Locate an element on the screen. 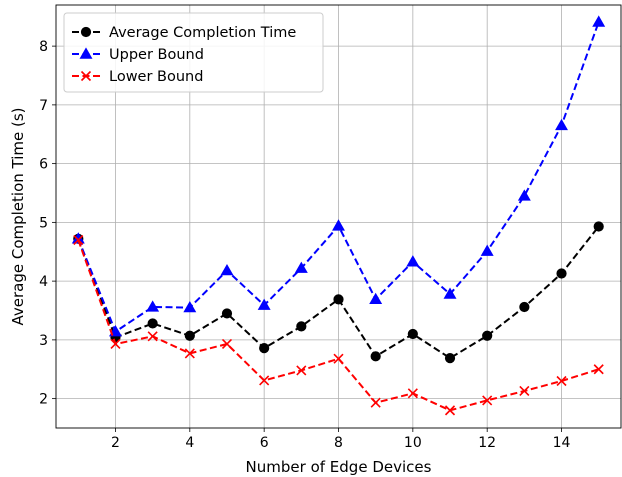 The height and width of the screenshot is (477, 622). legend-label: Average Completion Time is located at coordinates (202, 33).